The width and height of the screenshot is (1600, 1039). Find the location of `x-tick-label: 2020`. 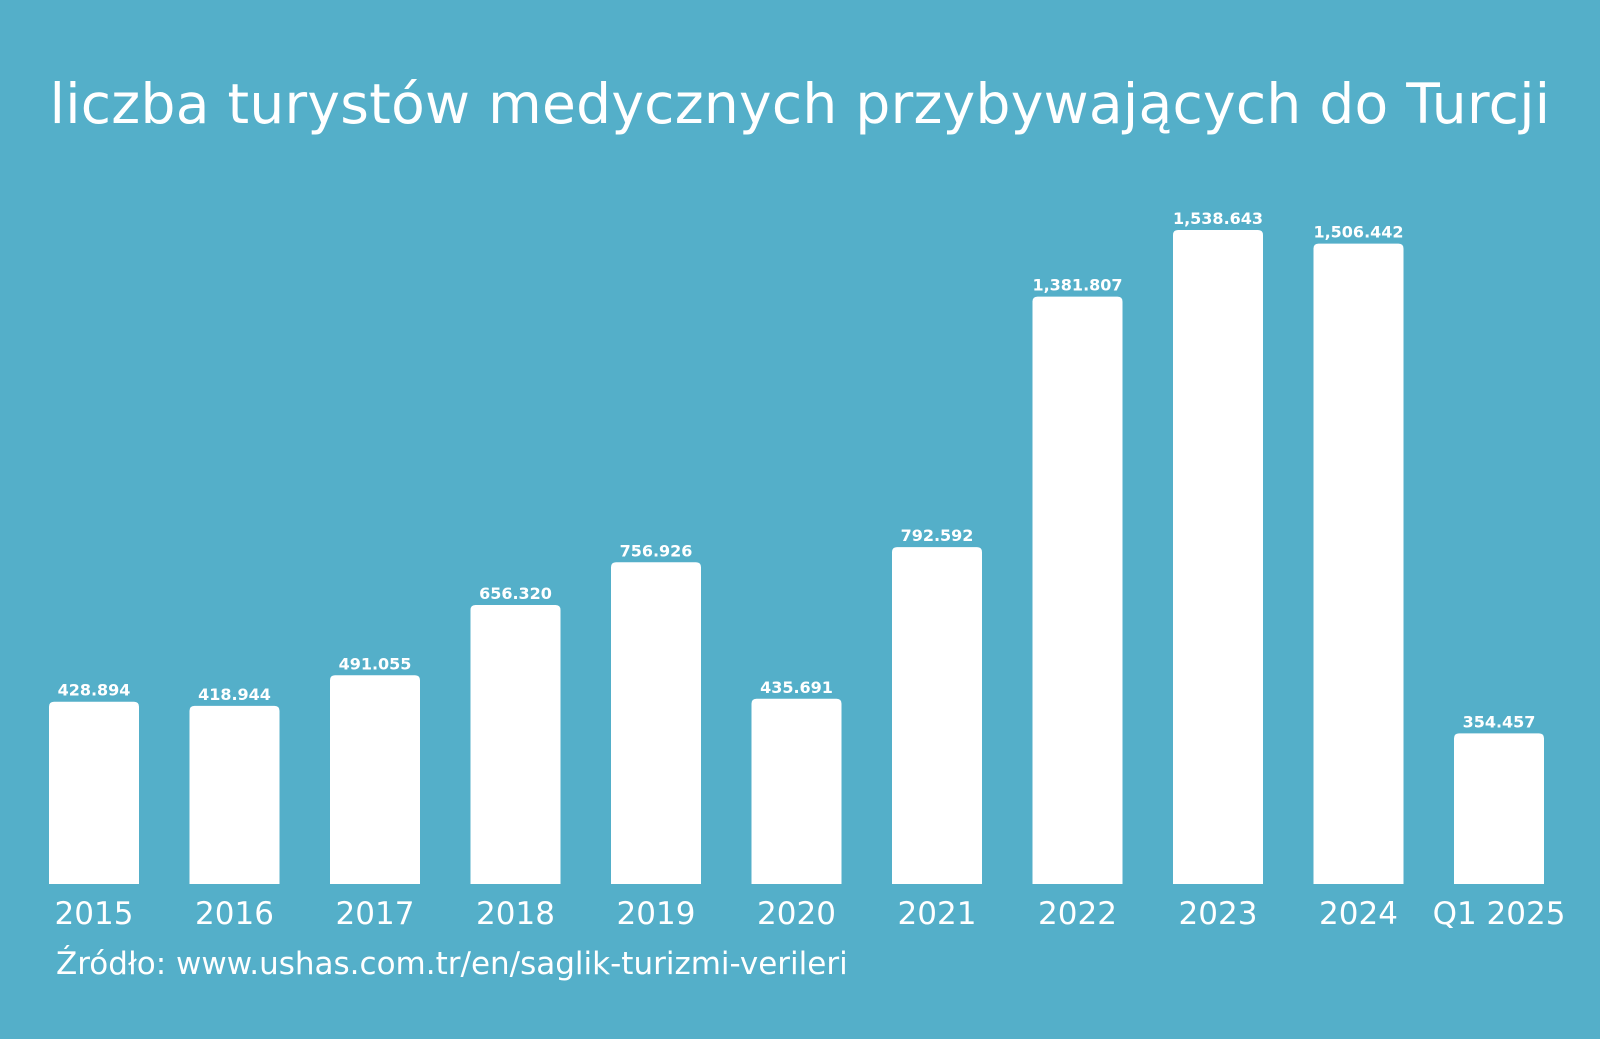

x-tick-label: 2020 is located at coordinates (796, 914).